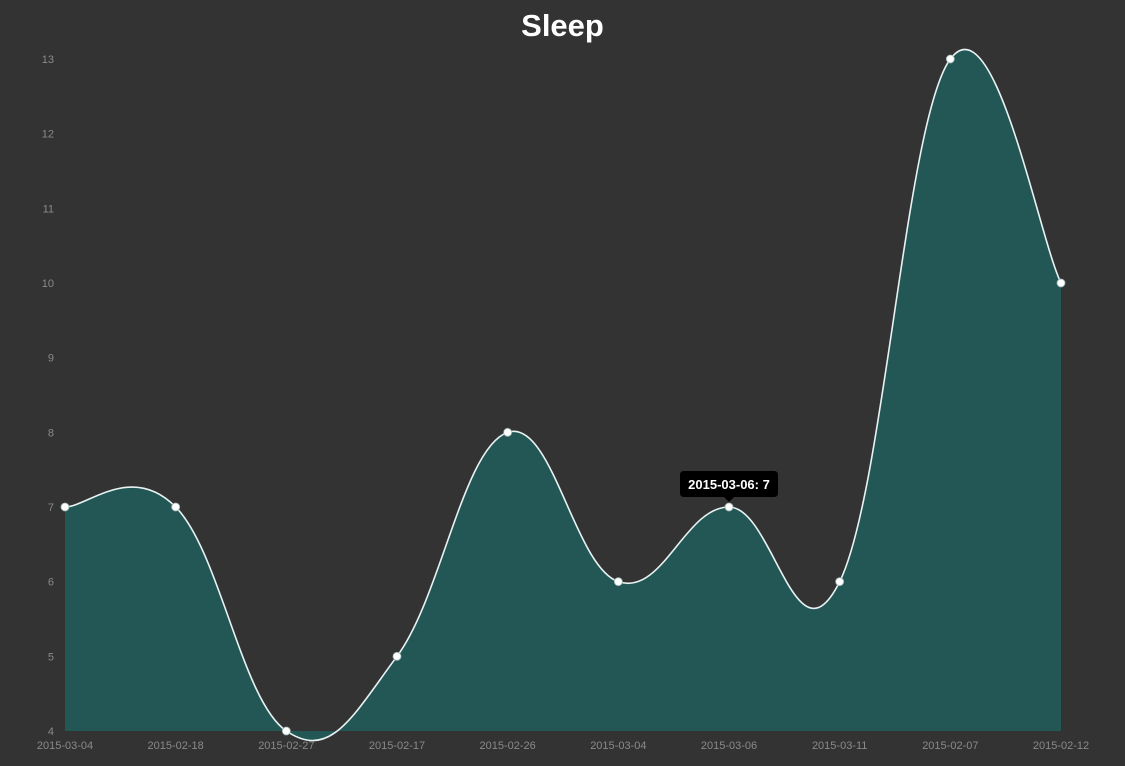  What do you see at coordinates (51, 359) in the screenshot?
I see `y-tick-label: 9` at bounding box center [51, 359].